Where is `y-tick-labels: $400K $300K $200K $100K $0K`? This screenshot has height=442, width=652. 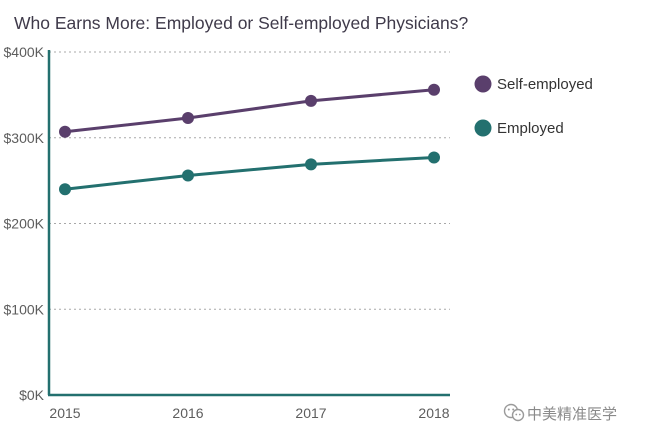 y-tick-labels: $400K $300K $200K $100K $0K is located at coordinates (24, 223).